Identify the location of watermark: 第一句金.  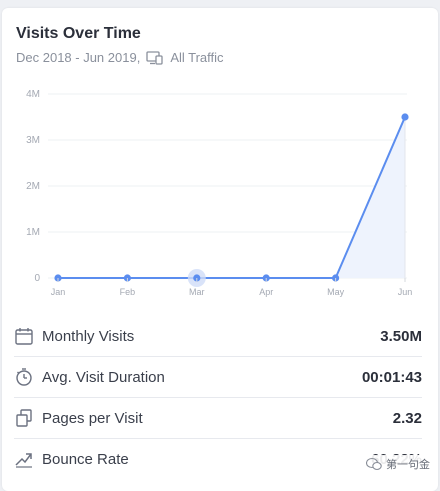
(398, 464).